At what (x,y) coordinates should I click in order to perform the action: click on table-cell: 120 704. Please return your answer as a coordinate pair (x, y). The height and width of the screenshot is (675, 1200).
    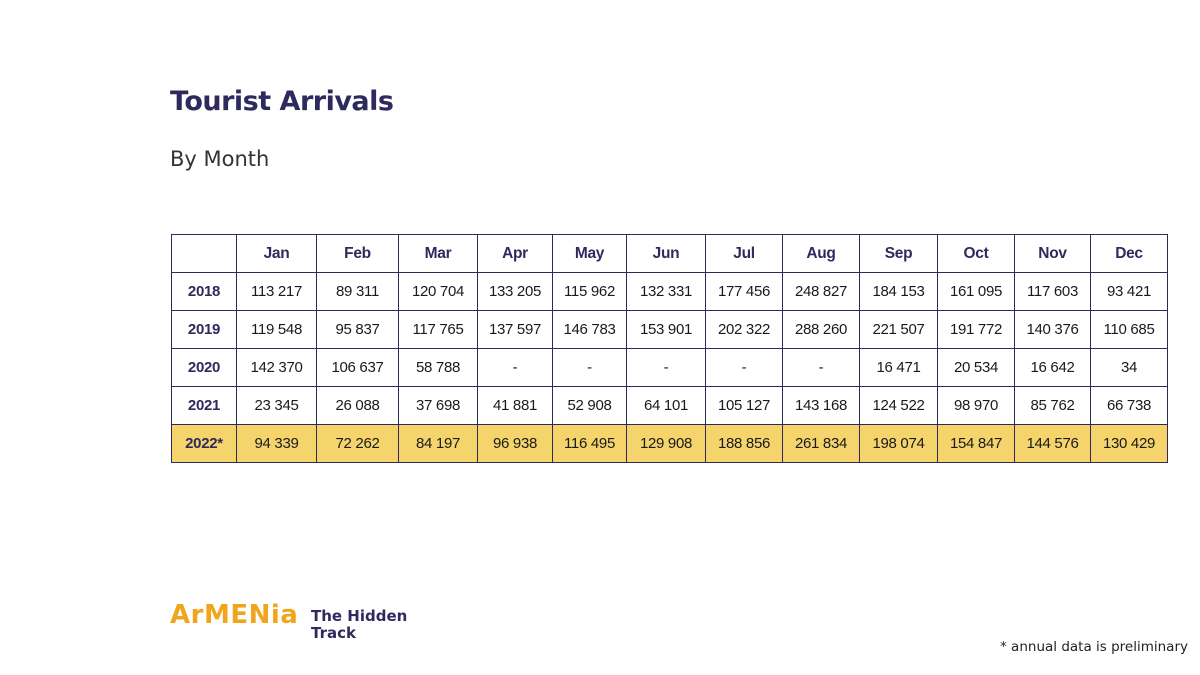
    Looking at the image, I should click on (438, 291).